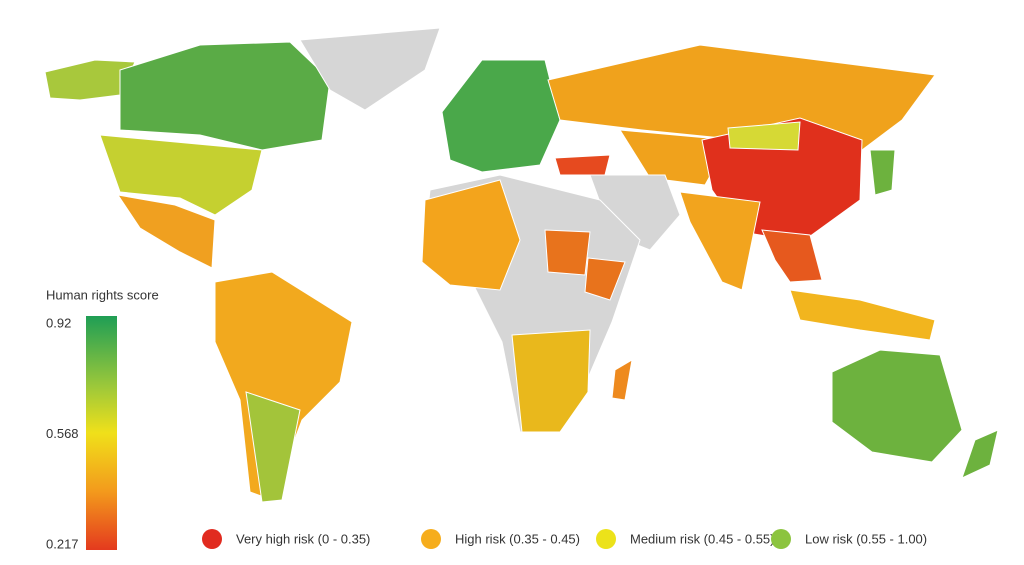 Image resolution: width=1024 pixels, height=565 pixels. What do you see at coordinates (166, 231) in the screenshot?
I see `central-america` at bounding box center [166, 231].